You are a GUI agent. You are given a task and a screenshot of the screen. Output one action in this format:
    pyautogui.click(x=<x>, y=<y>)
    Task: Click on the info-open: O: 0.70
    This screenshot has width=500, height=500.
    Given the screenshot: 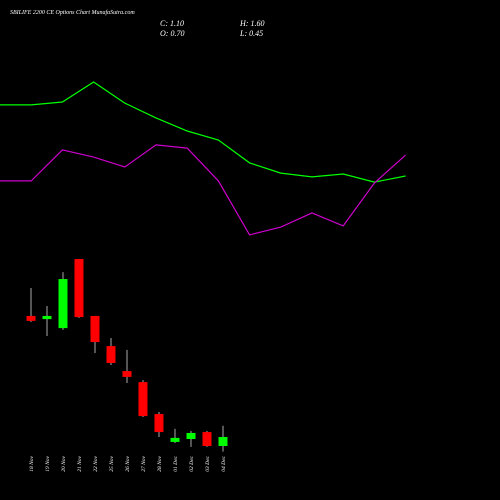 What is the action you would take?
    pyautogui.click(x=172, y=33)
    